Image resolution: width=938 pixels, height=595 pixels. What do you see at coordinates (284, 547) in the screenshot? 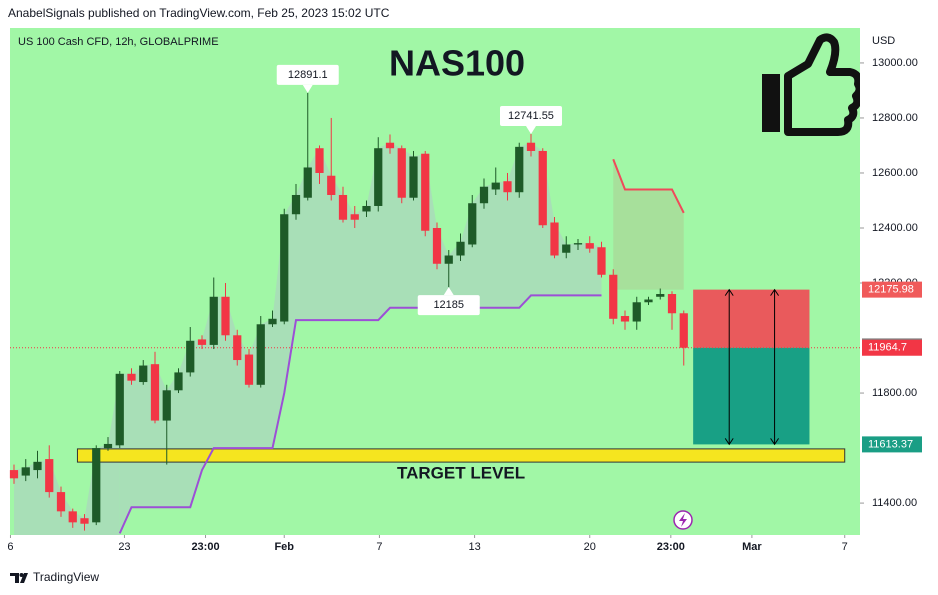
I see `x-tick-label: Feb` at bounding box center [284, 547].